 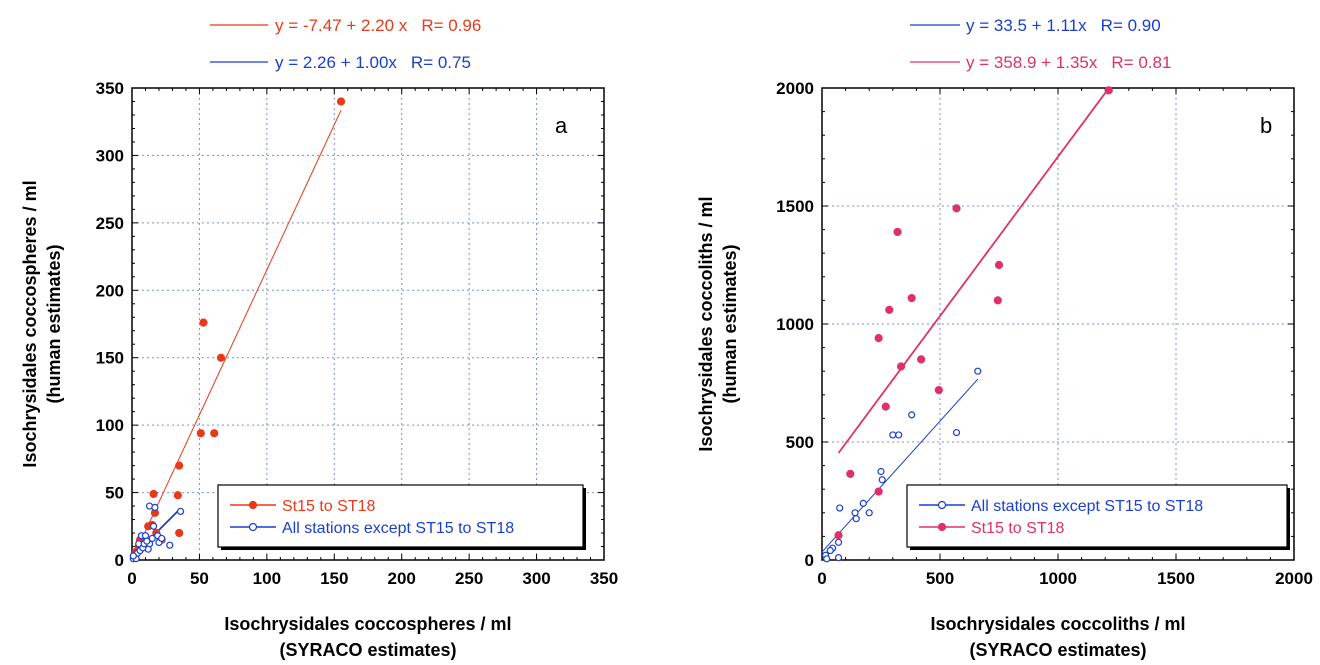 I want to click on y-tick-label: 2000, so click(x=795, y=88).